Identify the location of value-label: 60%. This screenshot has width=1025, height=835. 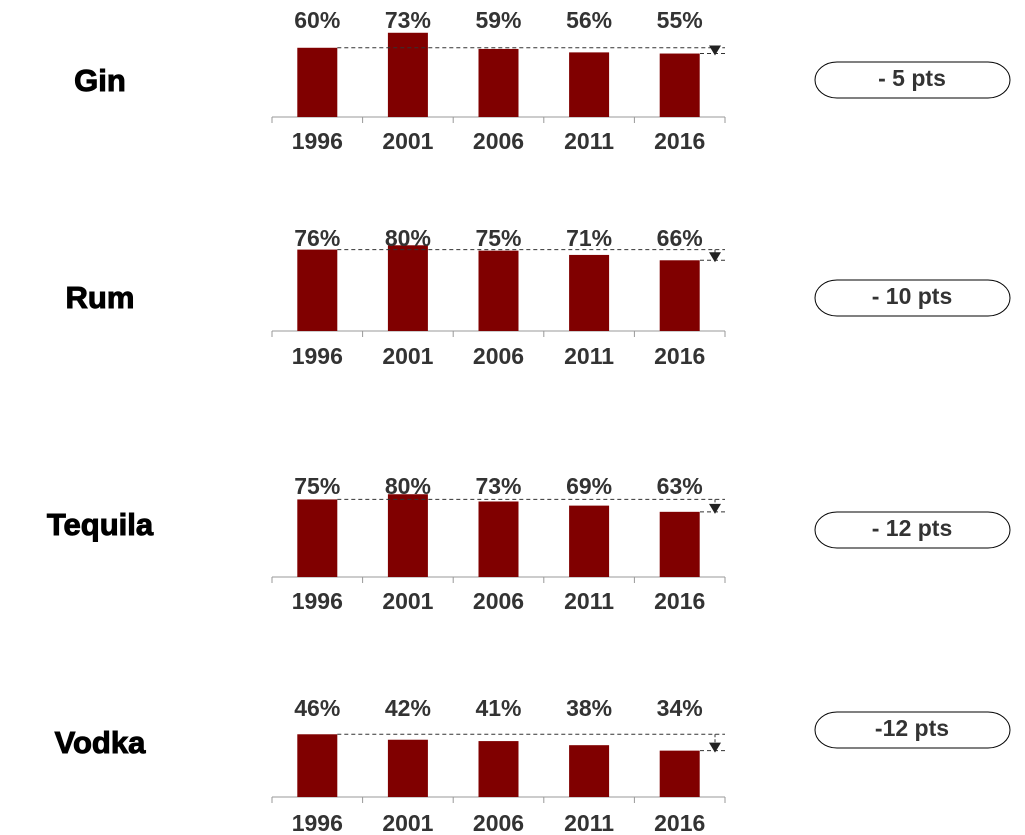
(317, 20).